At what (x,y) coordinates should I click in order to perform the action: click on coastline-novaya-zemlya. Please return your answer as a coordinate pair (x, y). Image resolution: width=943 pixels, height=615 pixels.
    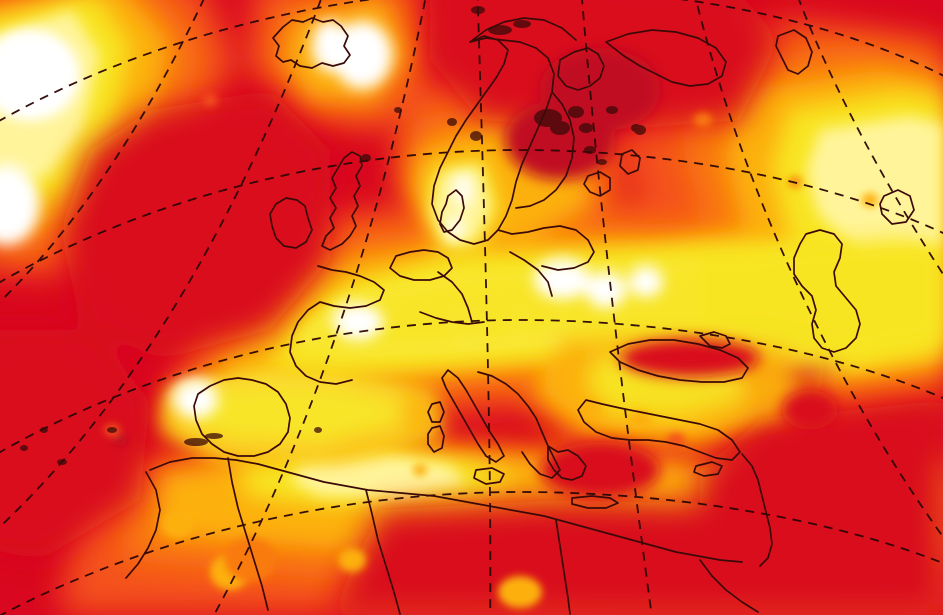
    Looking at the image, I should click on (794, 52).